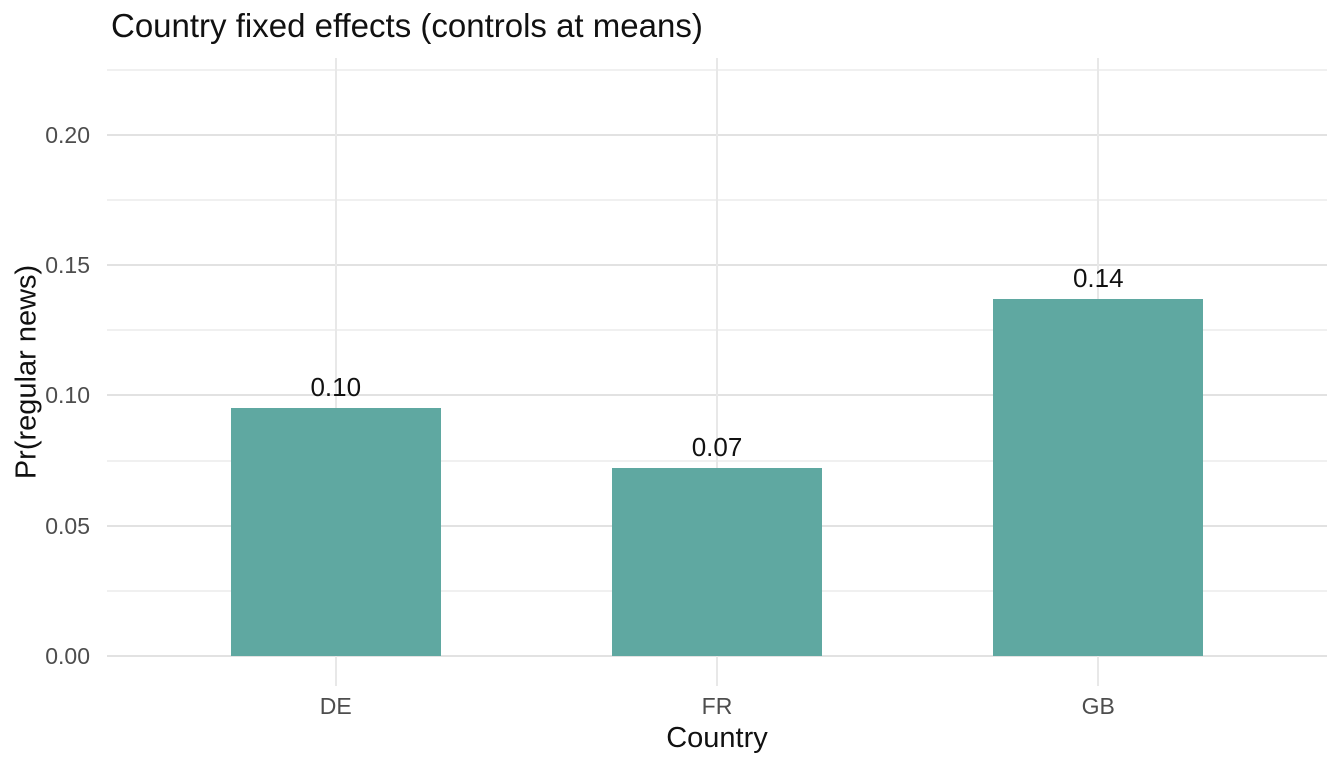 This screenshot has height=768, width=1344. What do you see at coordinates (335, 706) in the screenshot?
I see `x-tick-label: DE` at bounding box center [335, 706].